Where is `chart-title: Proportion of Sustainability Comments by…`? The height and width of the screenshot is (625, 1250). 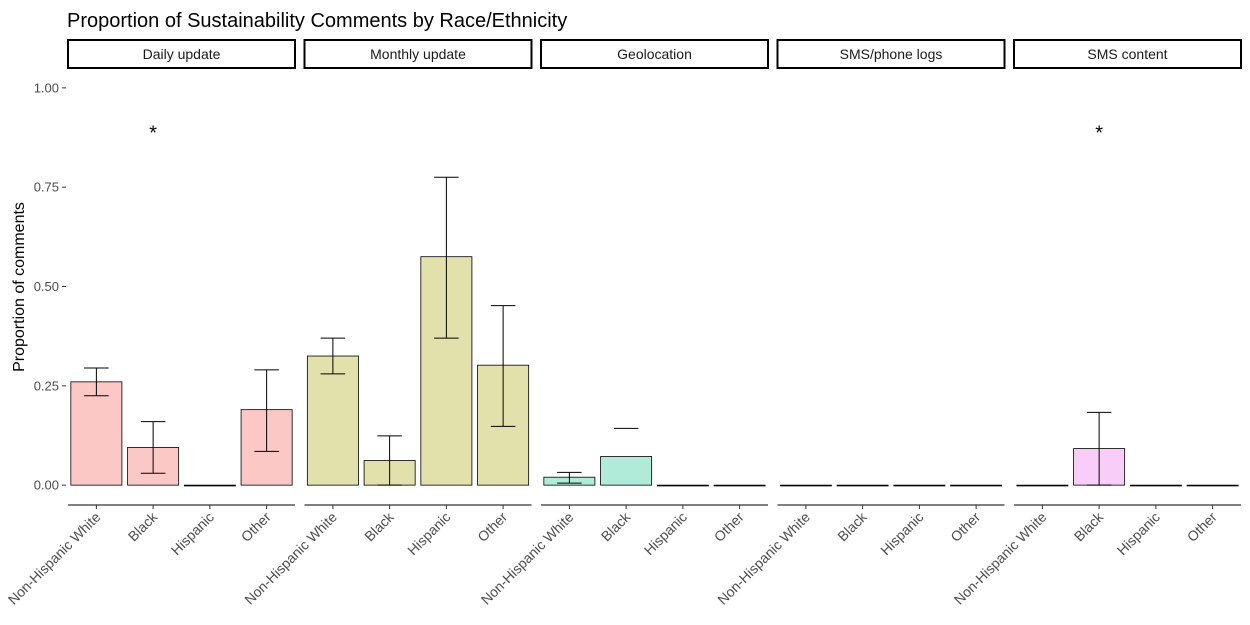
chart-title: Proportion of Sustainability Comments by… is located at coordinates (317, 21).